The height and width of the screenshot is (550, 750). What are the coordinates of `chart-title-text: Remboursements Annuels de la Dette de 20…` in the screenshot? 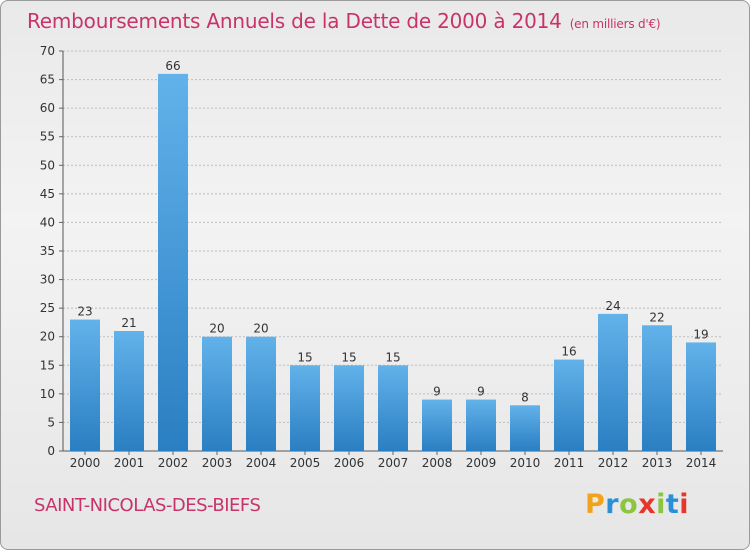 It's located at (294, 21).